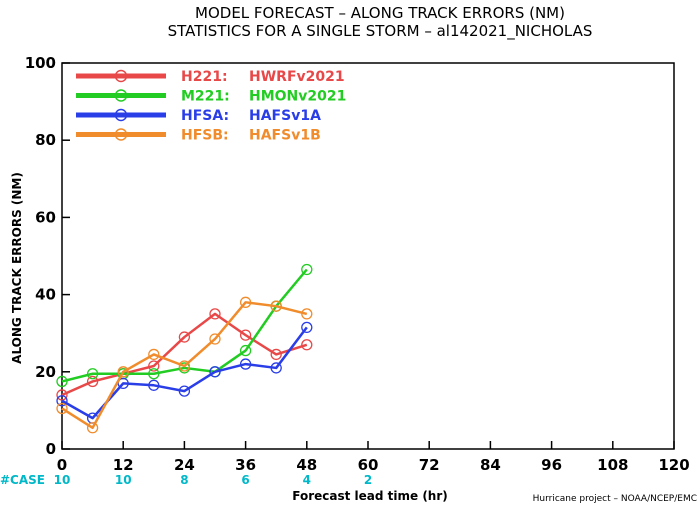 Image resolution: width=700 pixels, height=506 pixels. I want to click on legend-item: H221: HWRFv2021, so click(210, 77).